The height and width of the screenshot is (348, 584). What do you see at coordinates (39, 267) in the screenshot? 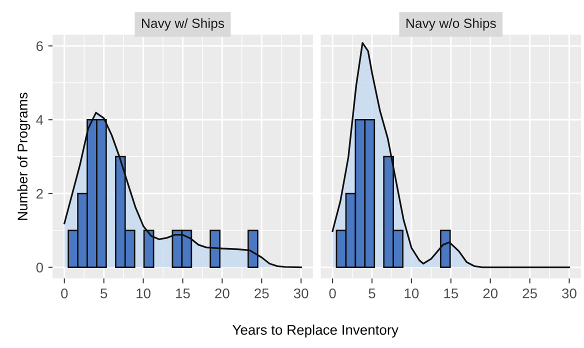
I see `y-tick-label: 0` at bounding box center [39, 267].